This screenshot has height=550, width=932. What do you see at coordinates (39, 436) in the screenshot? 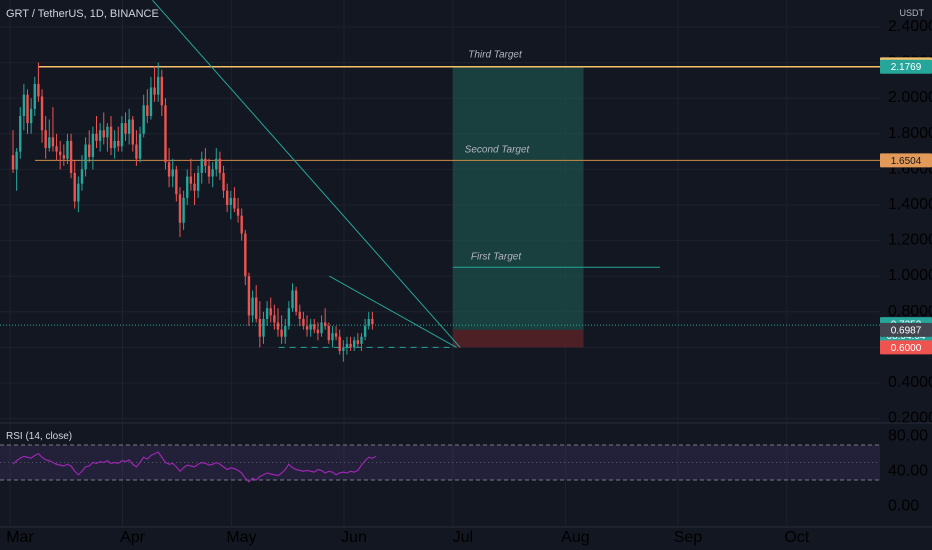
I see `rsi-label: RSI (14, close)` at bounding box center [39, 436].